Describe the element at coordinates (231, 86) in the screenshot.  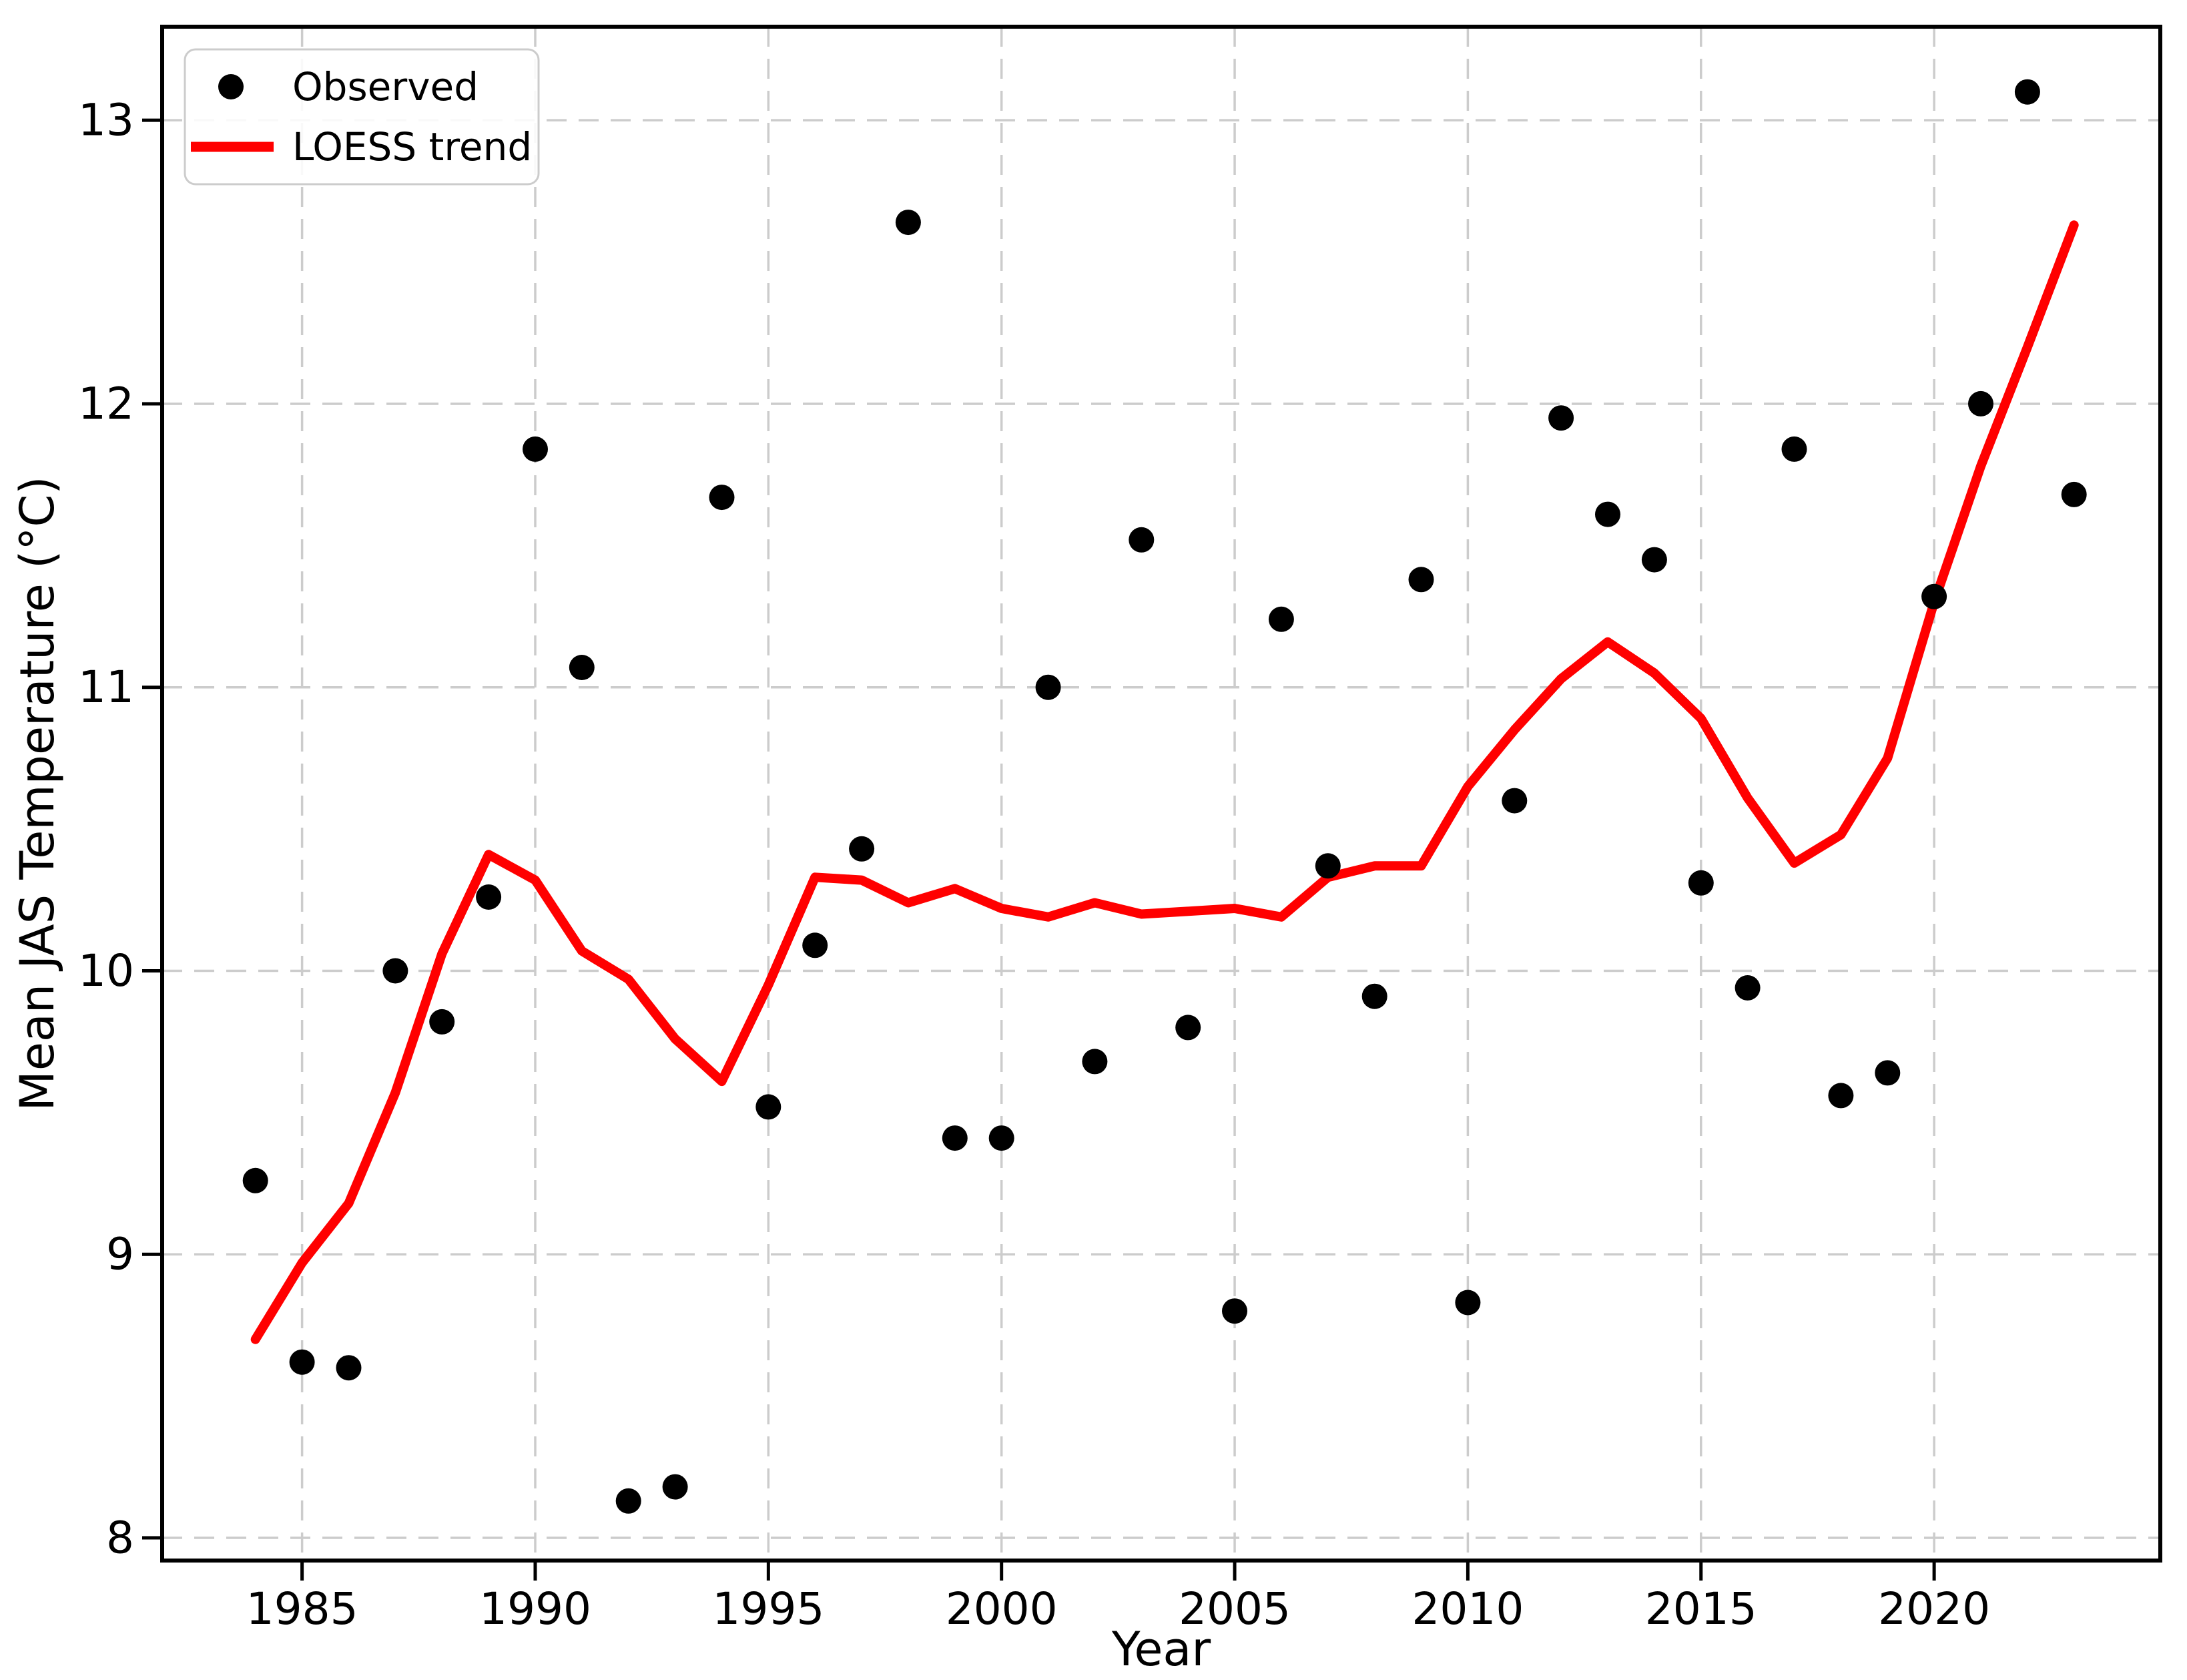
I see `legend-observed-dot-icon` at that location.